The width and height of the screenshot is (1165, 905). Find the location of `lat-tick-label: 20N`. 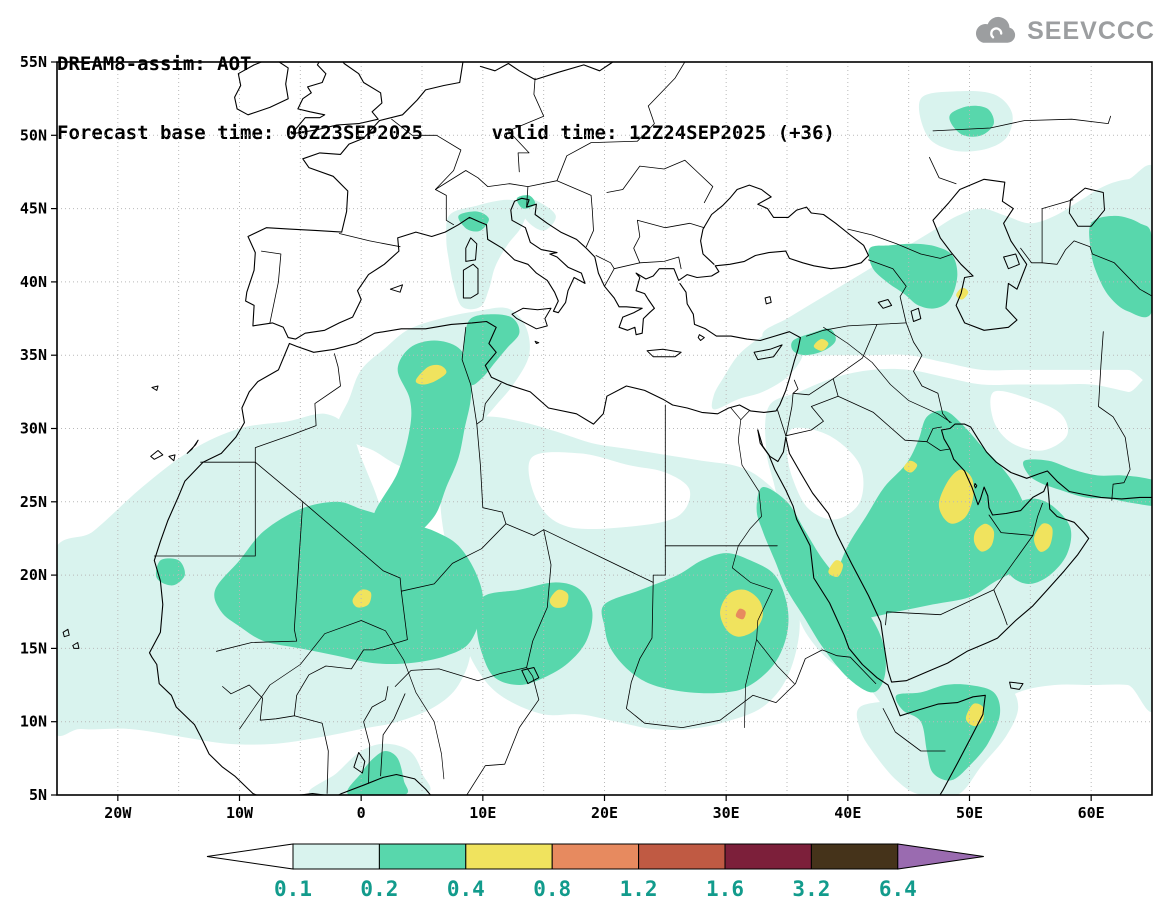

lat-tick-label: 20N is located at coordinates (33, 575).